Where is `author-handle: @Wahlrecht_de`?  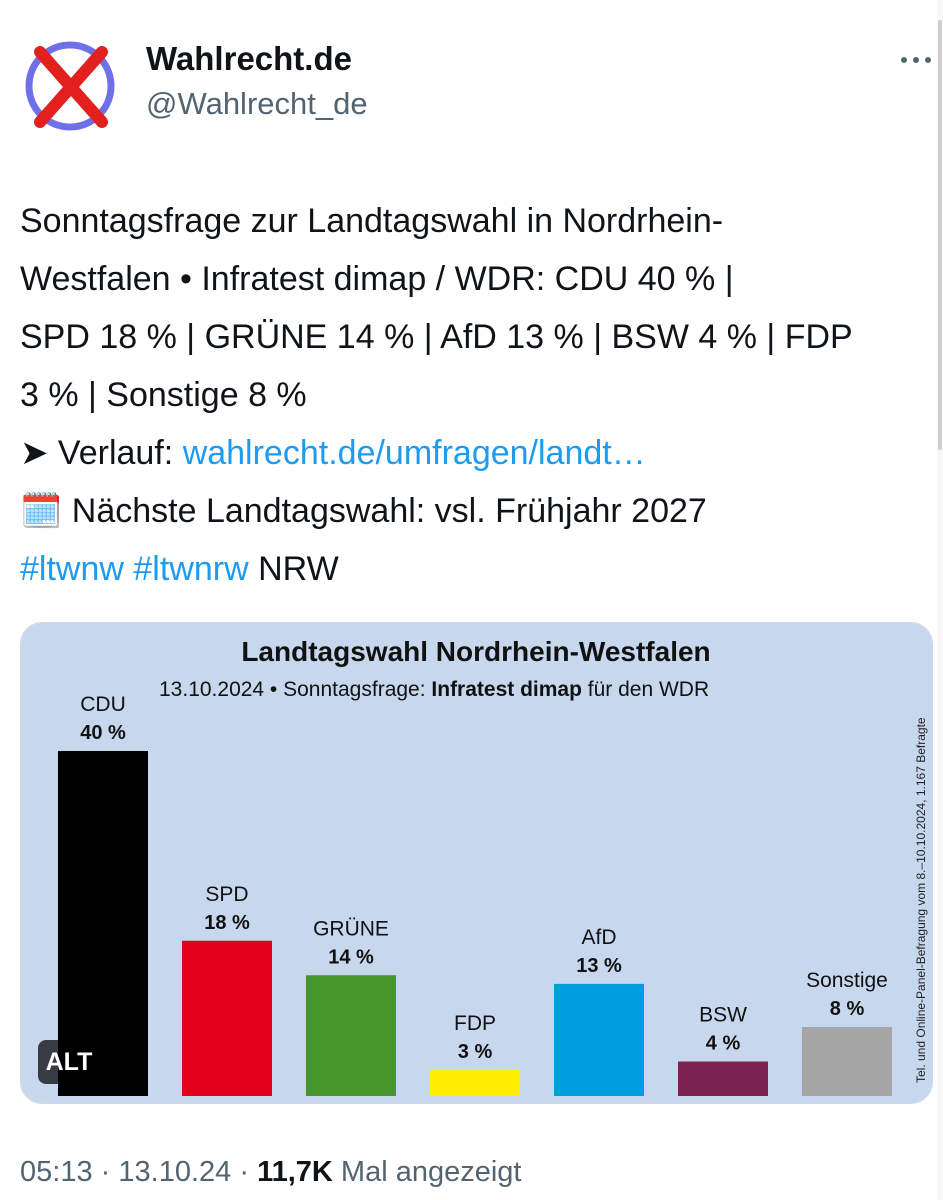
author-handle: @Wahlrecht_de is located at coordinates (257, 103).